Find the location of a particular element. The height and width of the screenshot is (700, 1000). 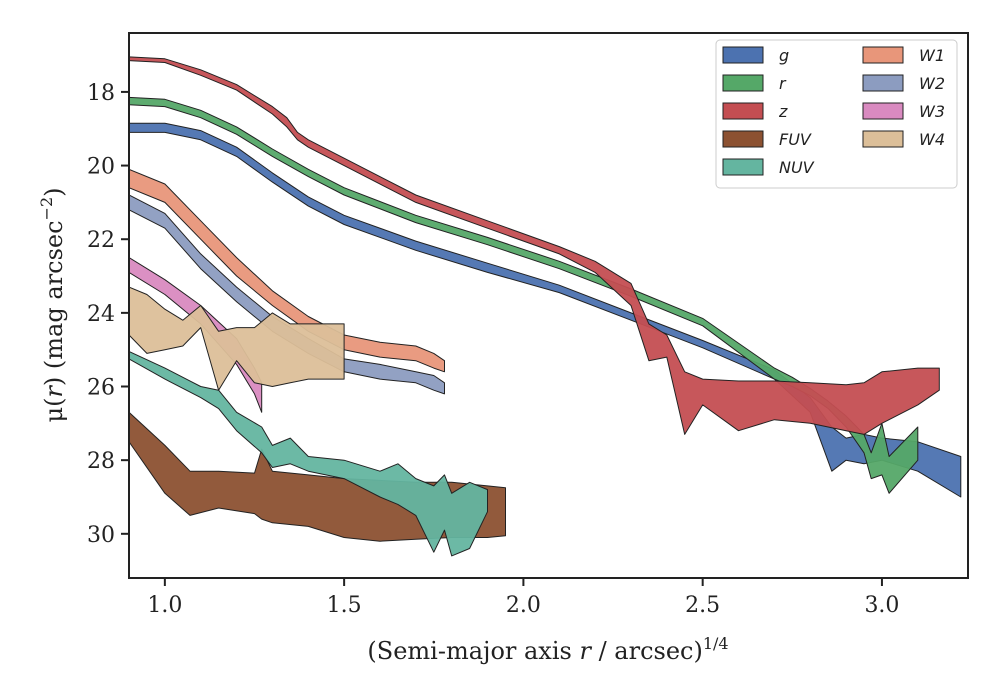

legend-label-z: z is located at coordinates (783, 111).